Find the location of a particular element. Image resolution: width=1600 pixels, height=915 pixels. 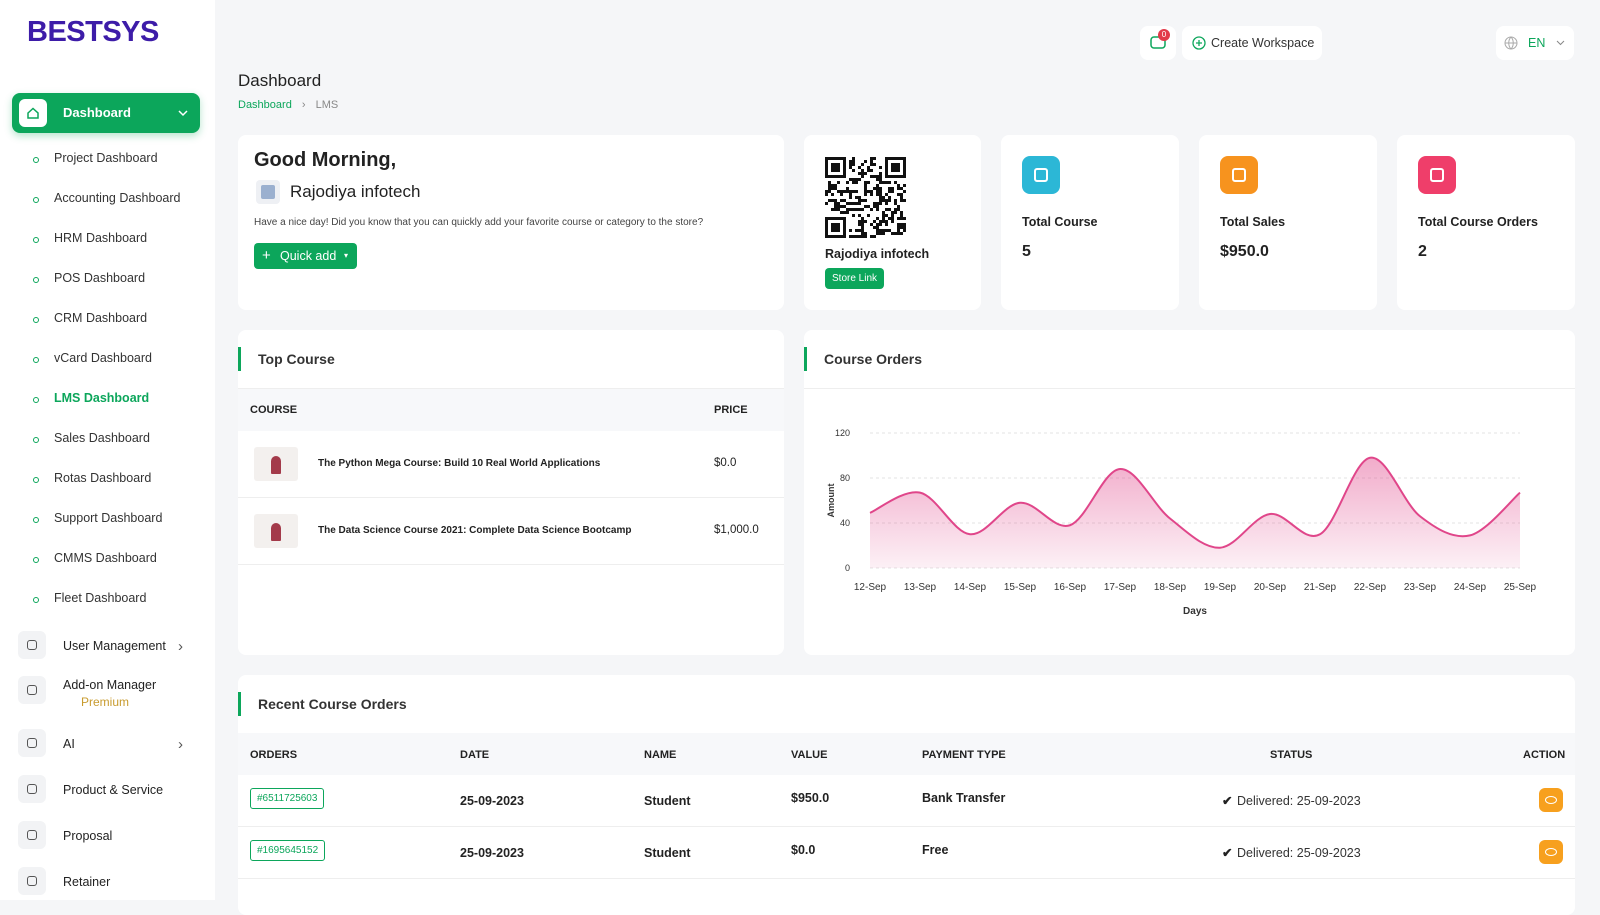

notification-button: 0 is located at coordinates (1158, 43).